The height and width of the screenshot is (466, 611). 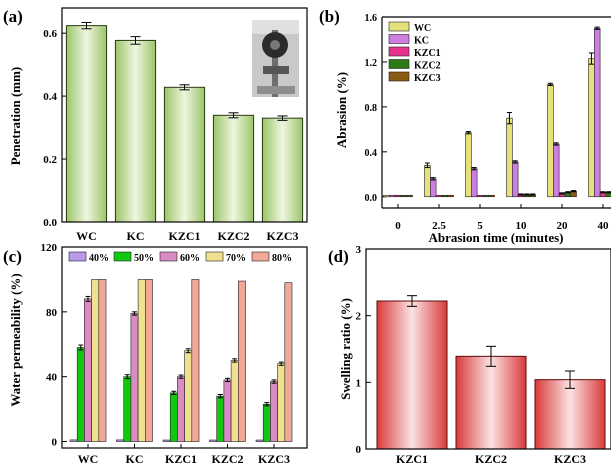 What do you see at coordinates (359, 317) in the screenshot?
I see `ytick-label: 2` at bounding box center [359, 317].